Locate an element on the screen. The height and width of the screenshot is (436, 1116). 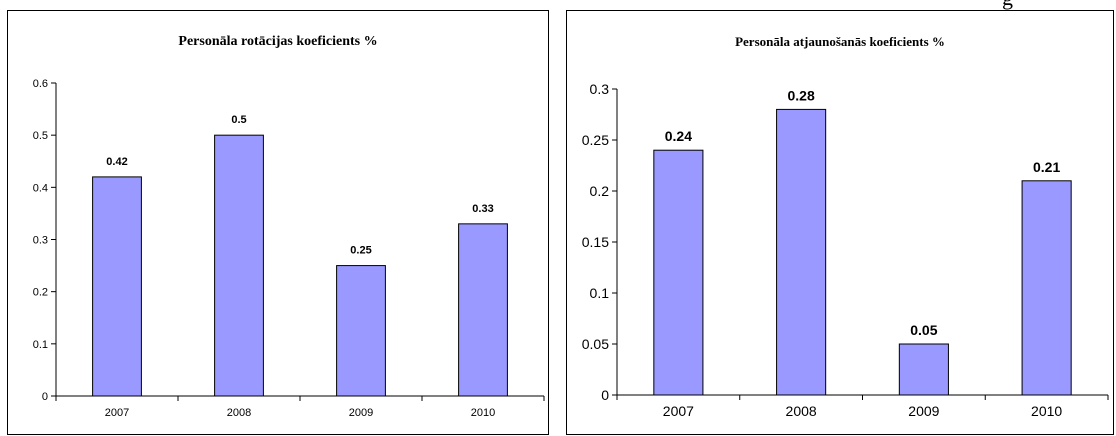
data-label: 0.24 is located at coordinates (678, 136).